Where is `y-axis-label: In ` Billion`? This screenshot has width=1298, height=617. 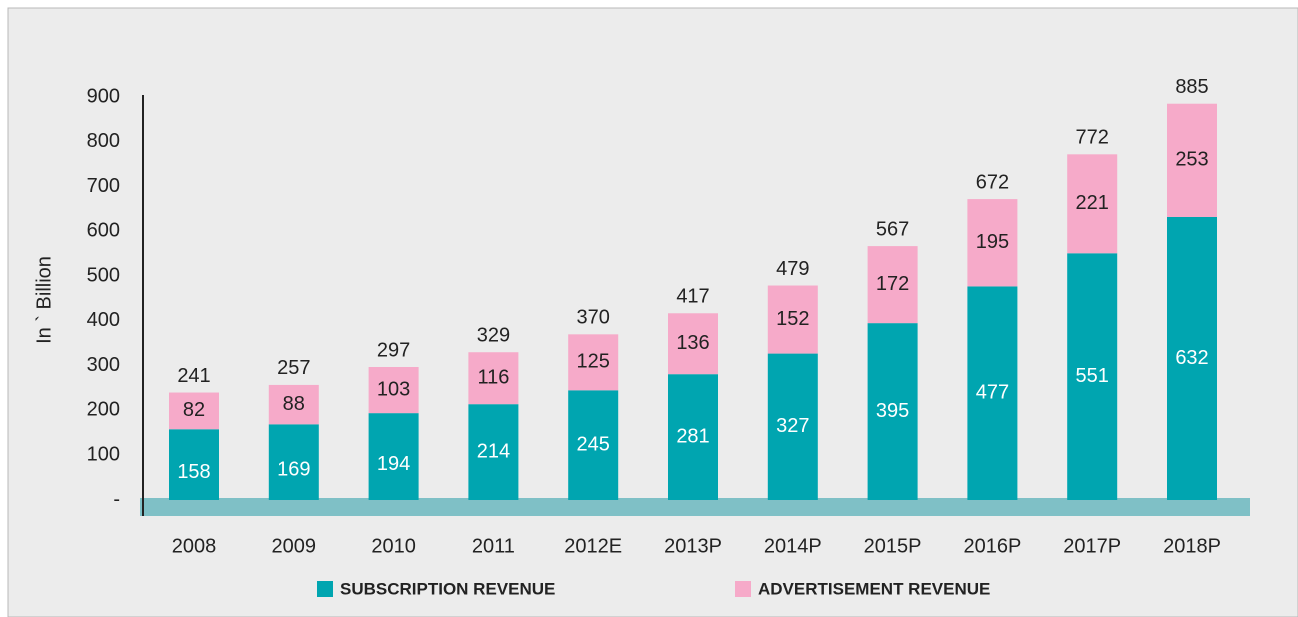 y-axis-label: In ` Billion is located at coordinates (44, 300).